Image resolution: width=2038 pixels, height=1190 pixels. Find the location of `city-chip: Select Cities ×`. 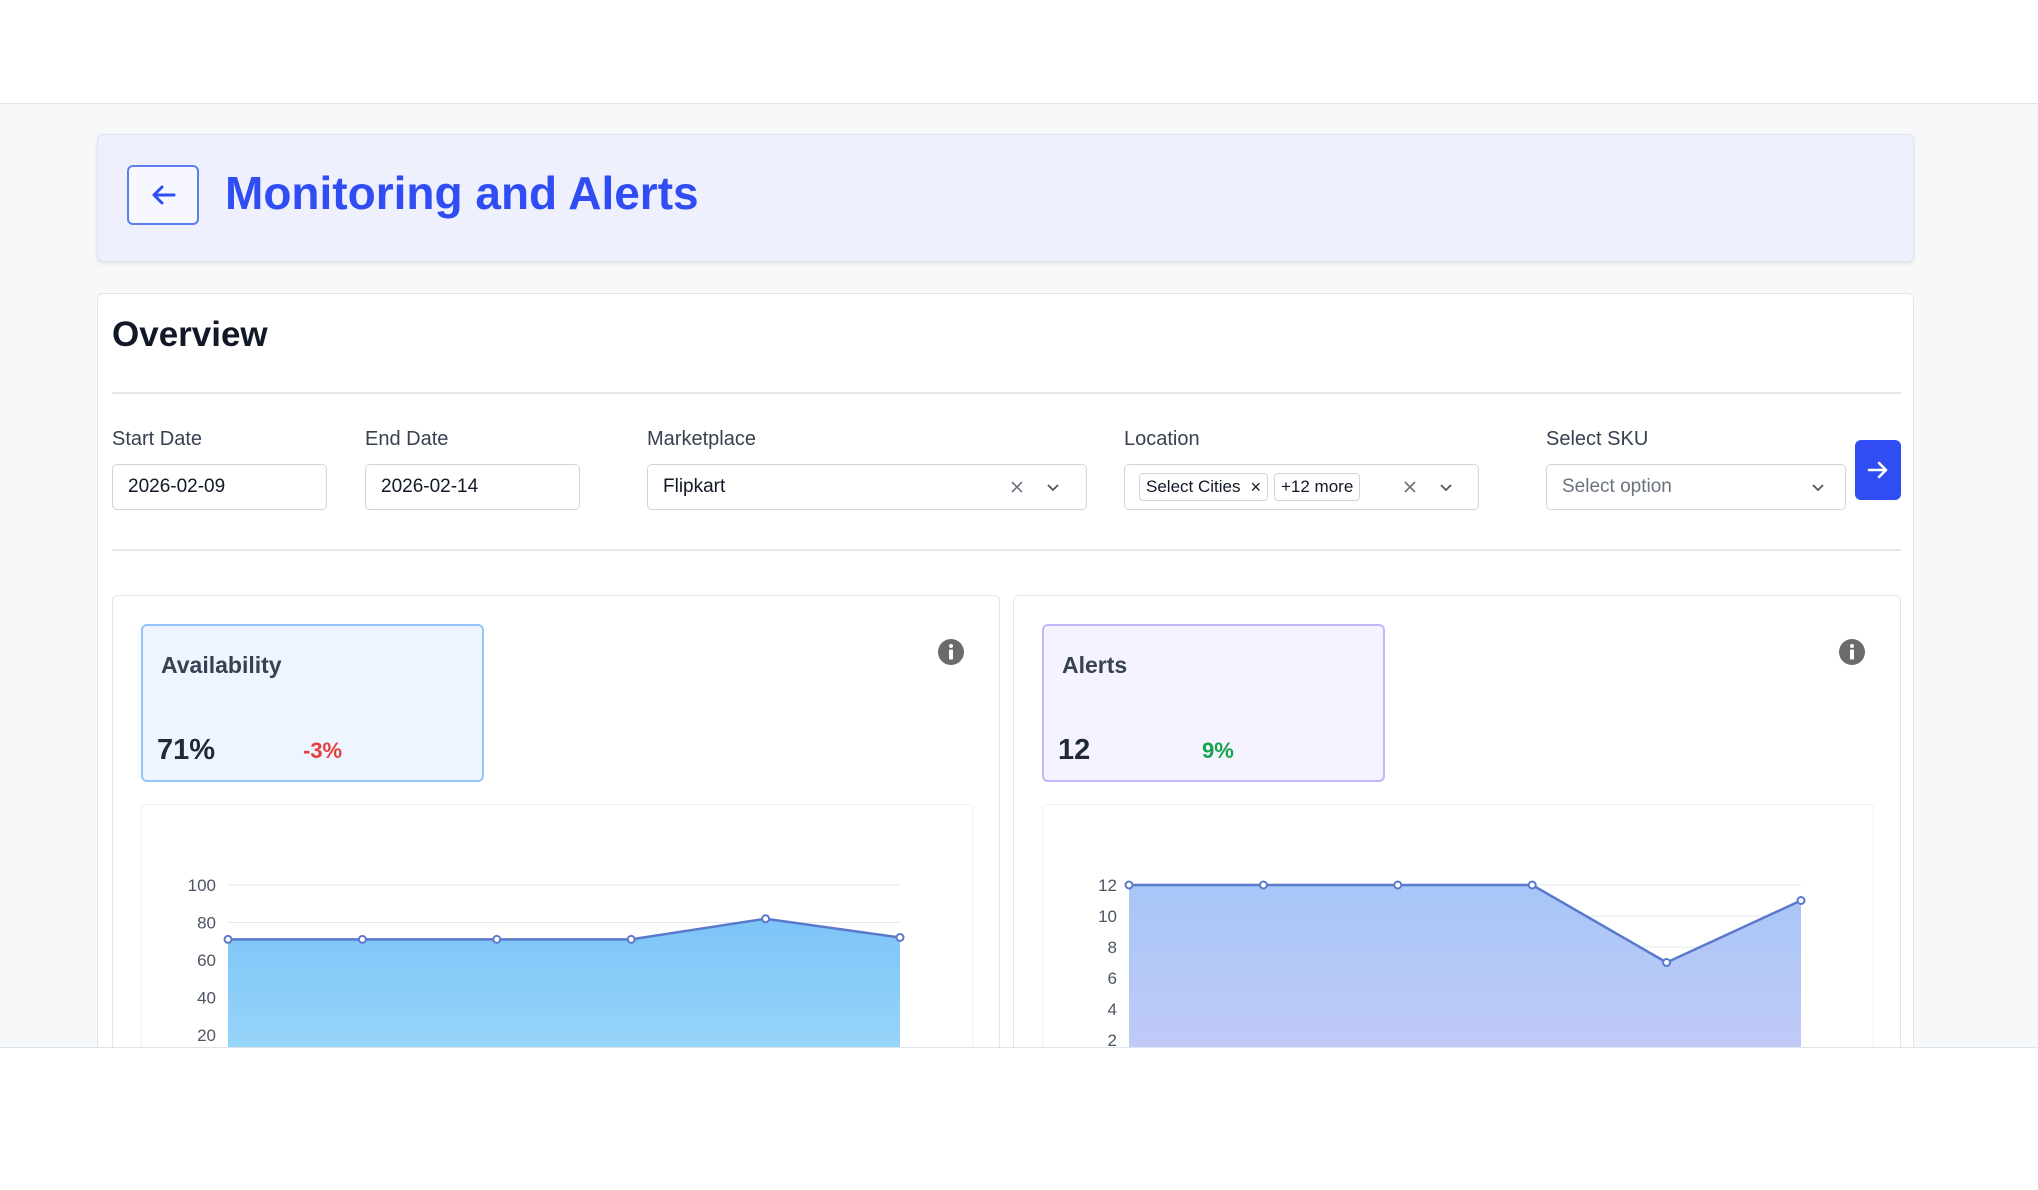

city-chip: Select Cities × is located at coordinates (1203, 487).